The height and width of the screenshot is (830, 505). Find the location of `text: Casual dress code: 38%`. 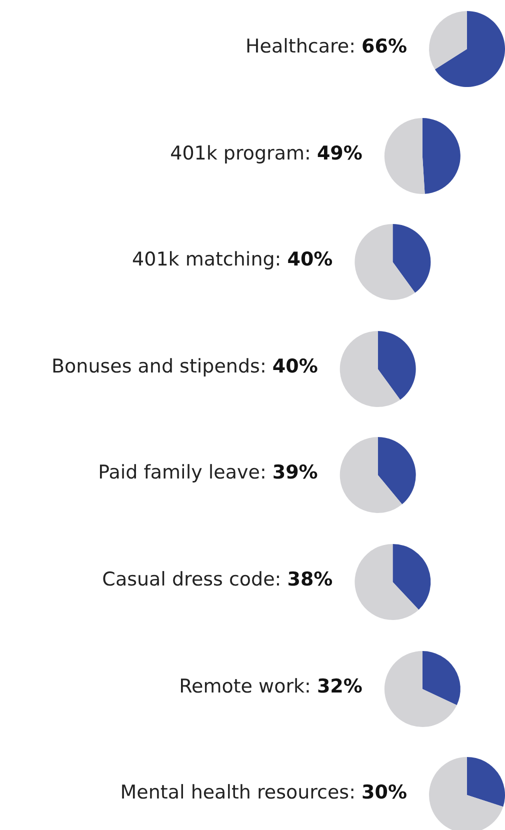

text: Casual dress code: 38% is located at coordinates (217, 579).